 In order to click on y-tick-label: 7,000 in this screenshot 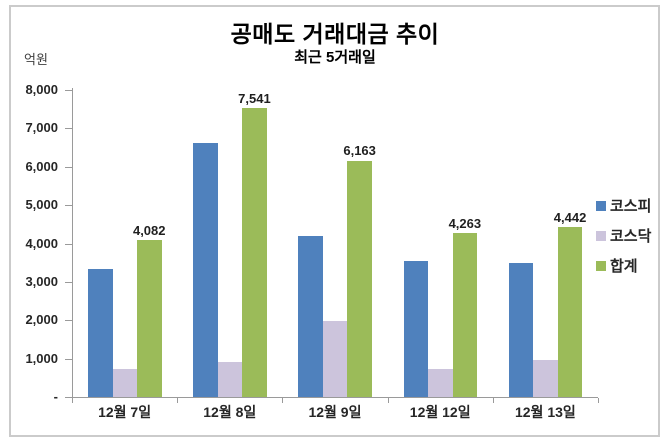, I will do `click(41, 128)`.